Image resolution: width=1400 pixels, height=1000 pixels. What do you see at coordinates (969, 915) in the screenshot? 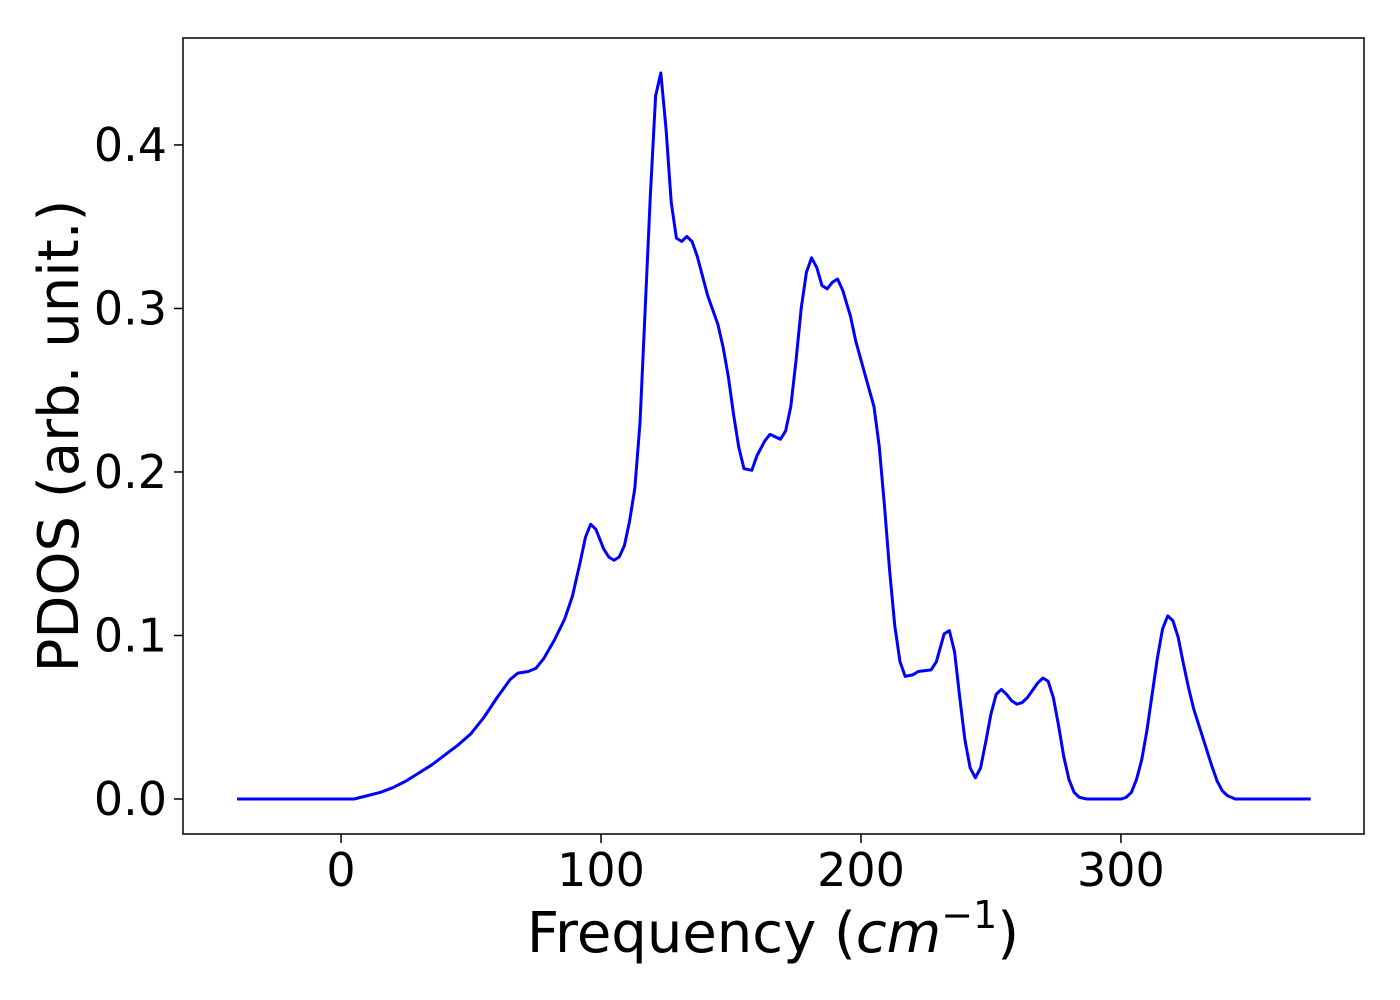
I see `x-label-exponent: −1` at bounding box center [969, 915].